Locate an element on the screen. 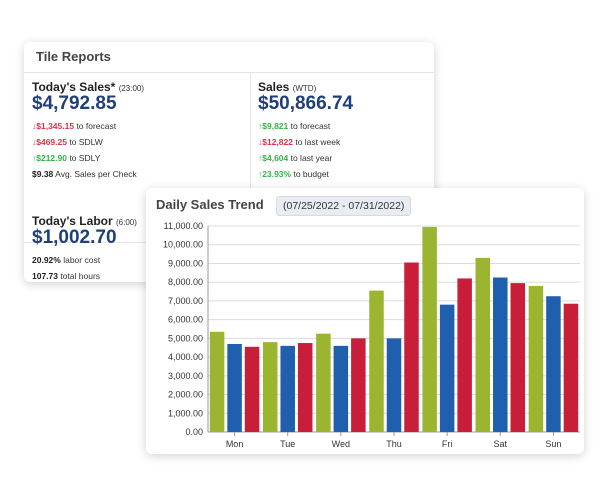  todays-sales-label: Today's Sales* is located at coordinates (74, 87).